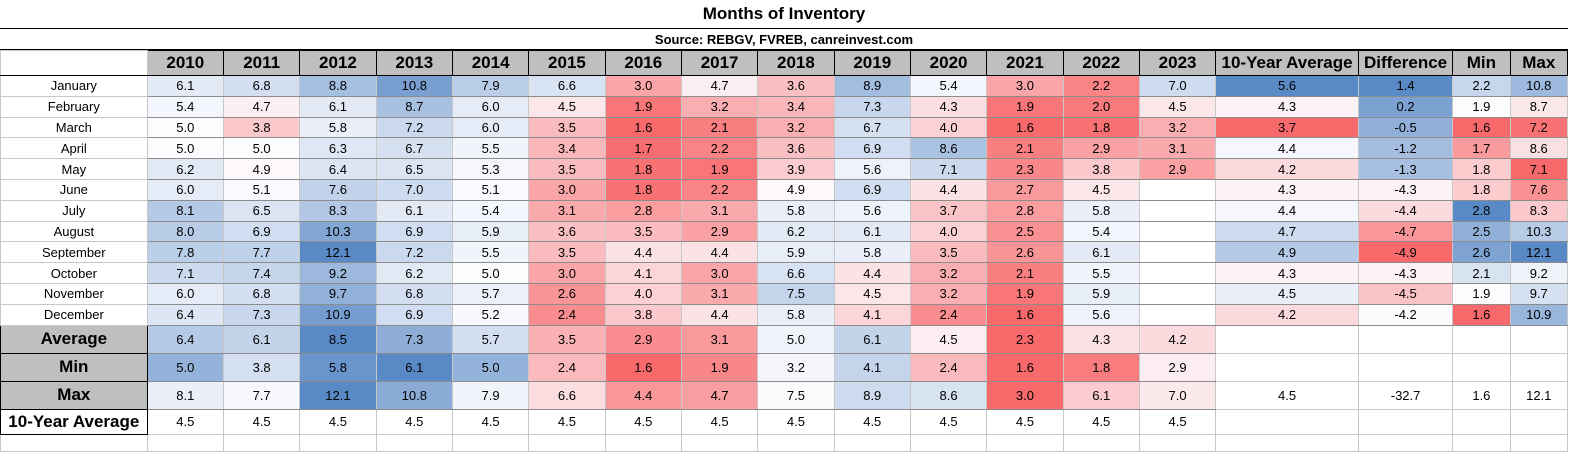  Describe the element at coordinates (1539, 63) in the screenshot. I see `column-header-stat: Max` at that location.